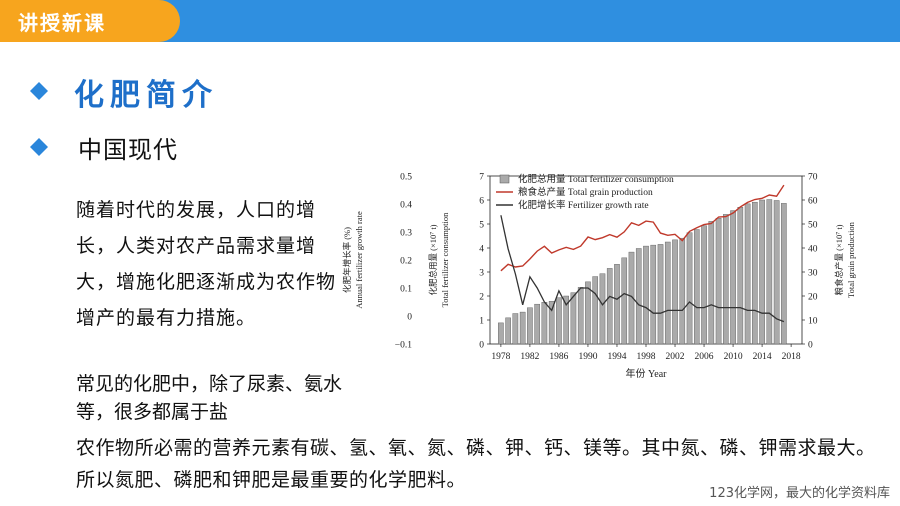  Describe the element at coordinates (529, 357) in the screenshot. I see `x-tick-label: 1982` at that location.